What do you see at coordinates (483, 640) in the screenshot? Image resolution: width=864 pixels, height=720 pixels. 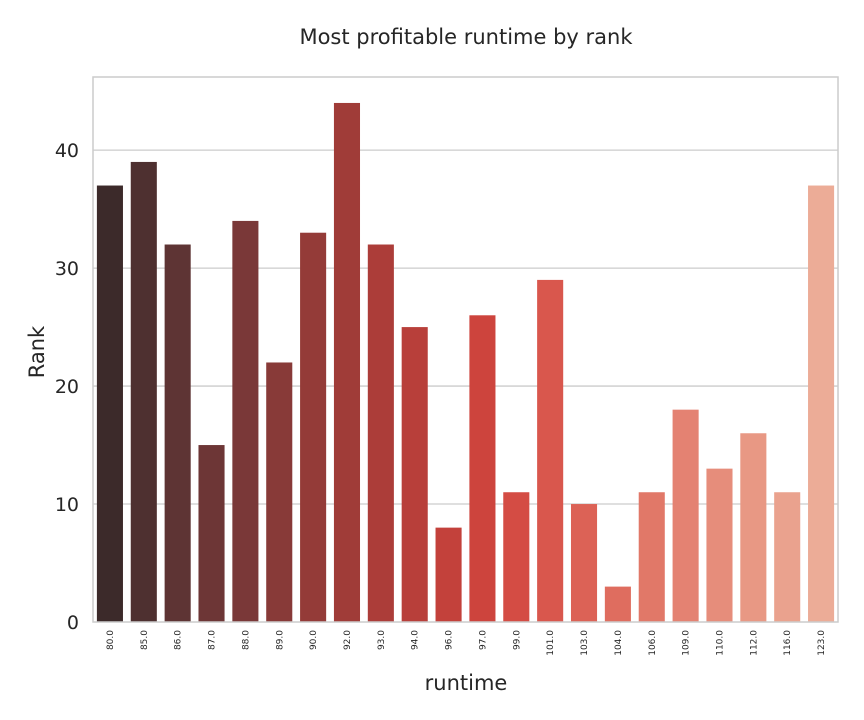 I see `x-tick-label: 97.0` at bounding box center [483, 640].